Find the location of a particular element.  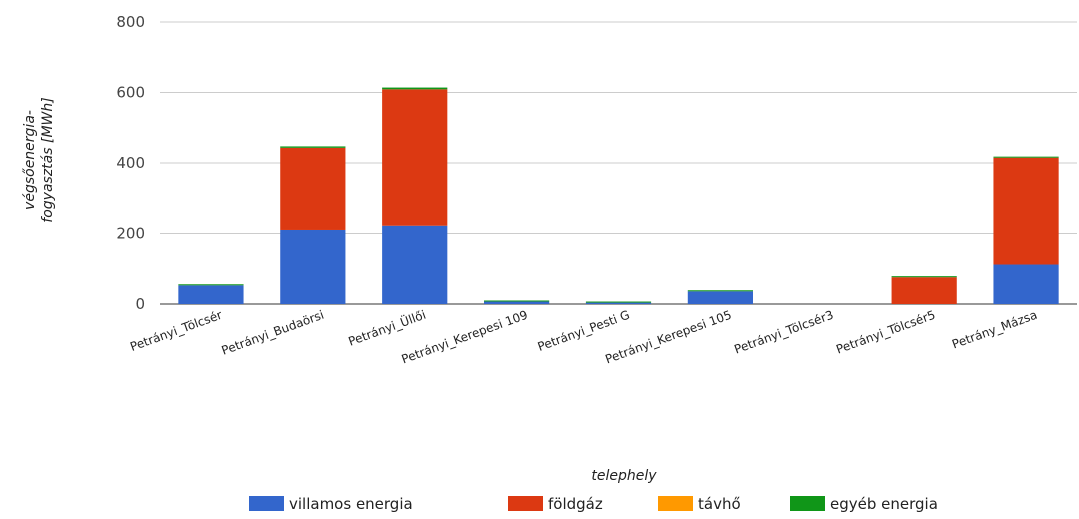

y-axis-title: végsőenergia-fogyasztás [MWh] is located at coordinates (39, 159).